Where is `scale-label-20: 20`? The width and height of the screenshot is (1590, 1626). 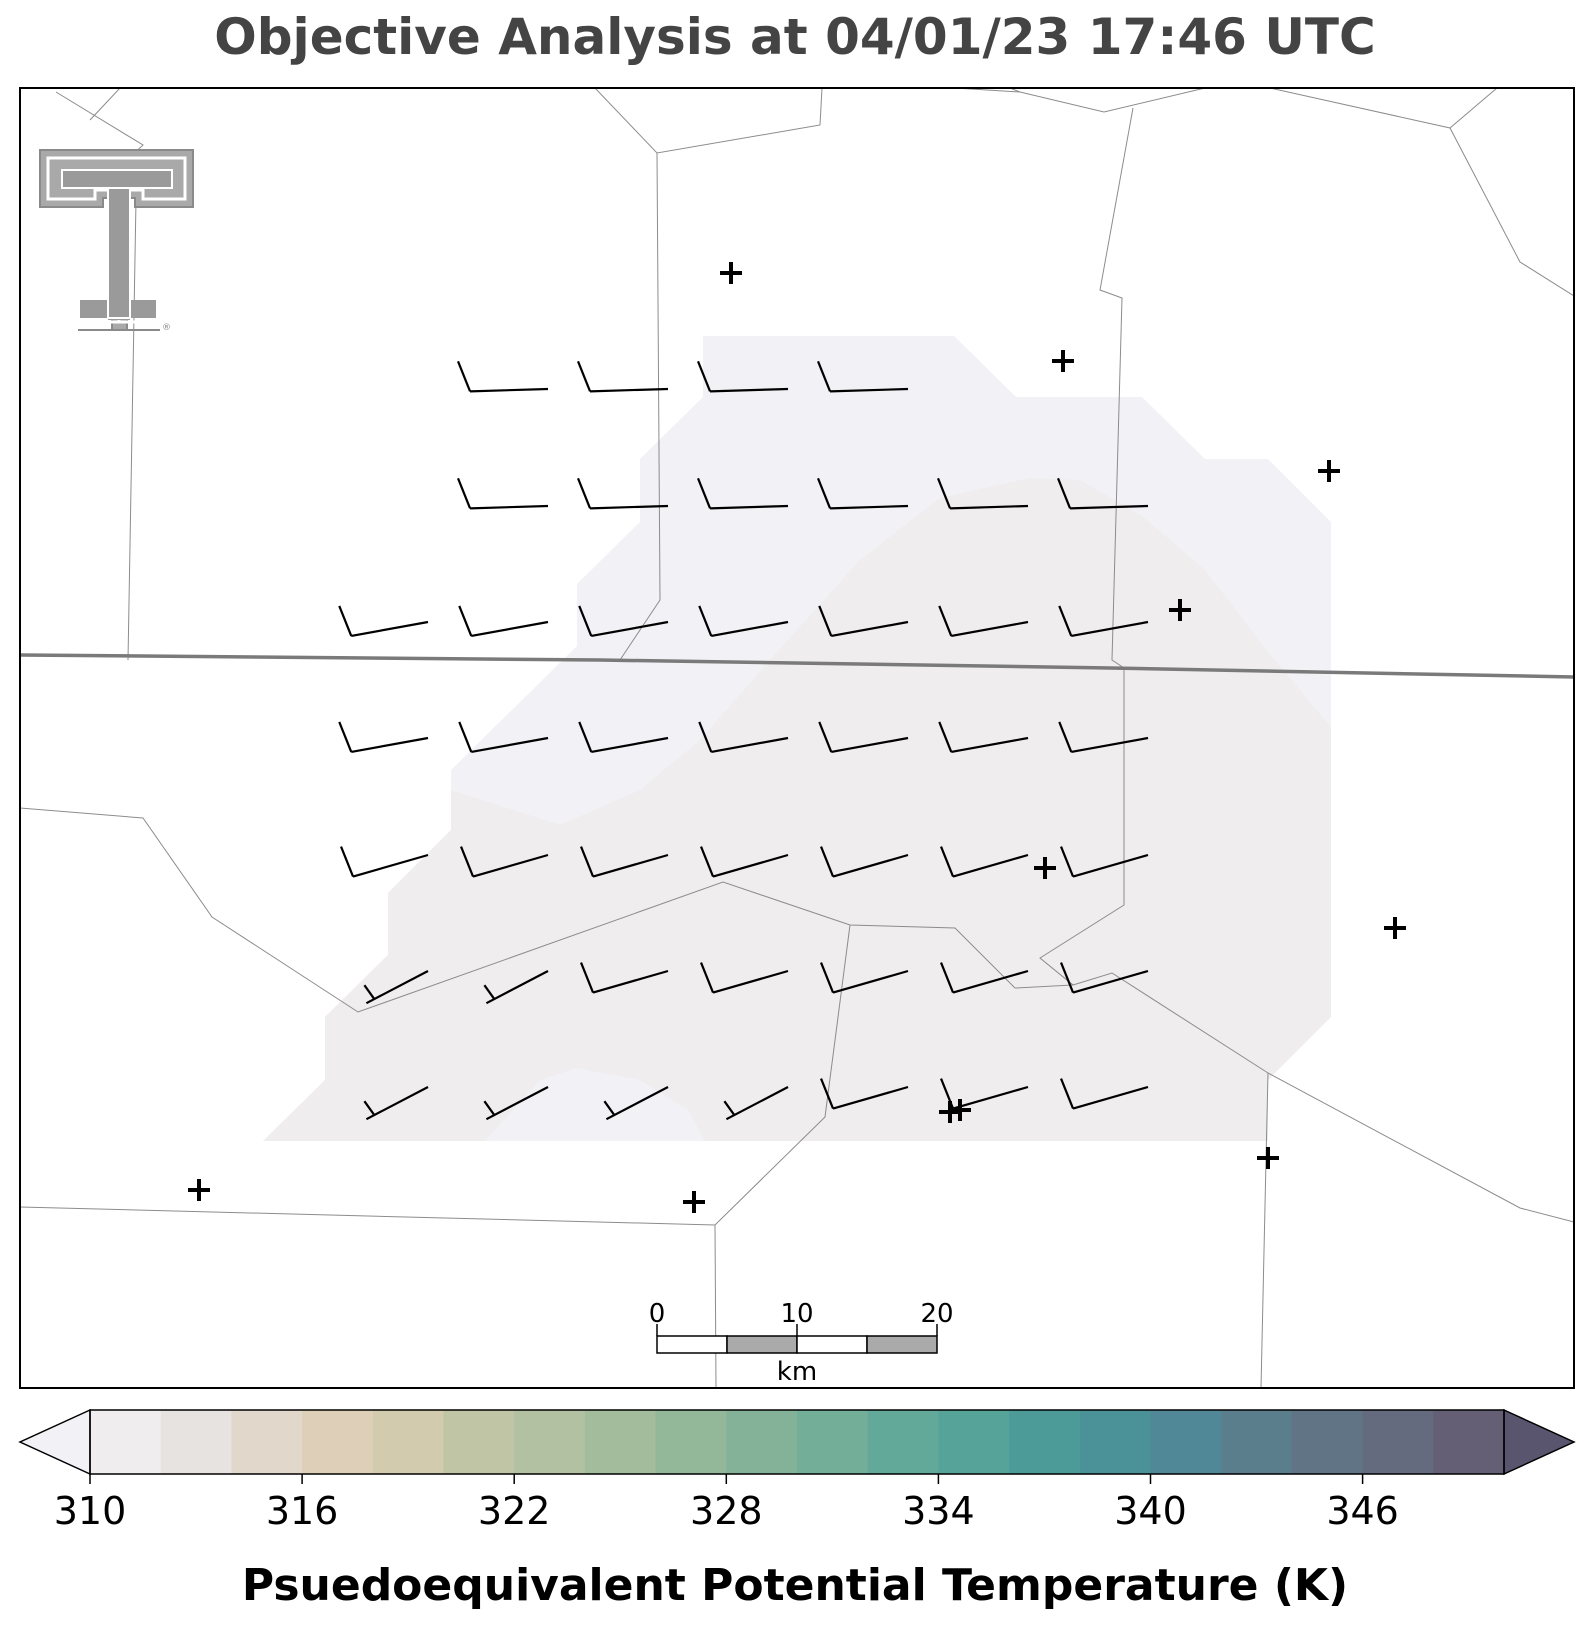
scale-label-20: 20 is located at coordinates (936, 1314).